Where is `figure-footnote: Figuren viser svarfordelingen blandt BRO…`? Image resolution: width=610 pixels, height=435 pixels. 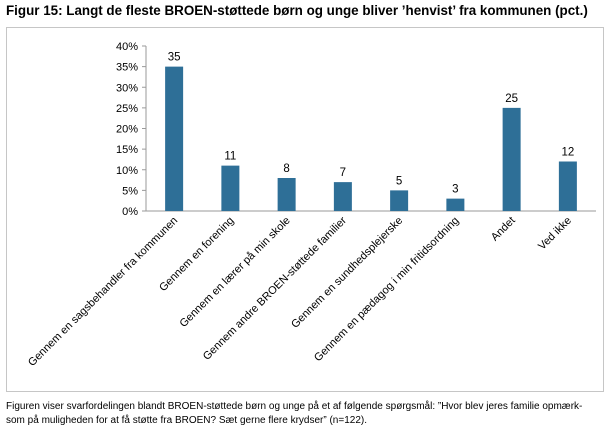 figure-footnote: Figuren viser svarfordelingen blandt BRO… is located at coordinates (306, 413).